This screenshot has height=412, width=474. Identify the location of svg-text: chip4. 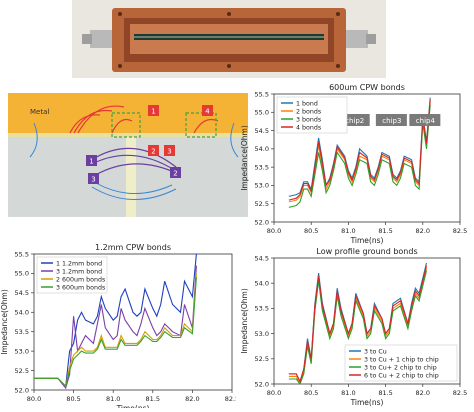
(426, 121).